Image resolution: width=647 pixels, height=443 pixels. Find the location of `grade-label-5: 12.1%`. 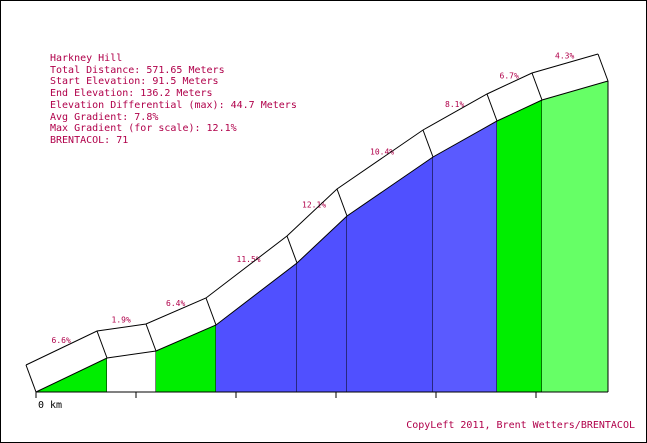

grade-label-5: 12.1% is located at coordinates (314, 205).